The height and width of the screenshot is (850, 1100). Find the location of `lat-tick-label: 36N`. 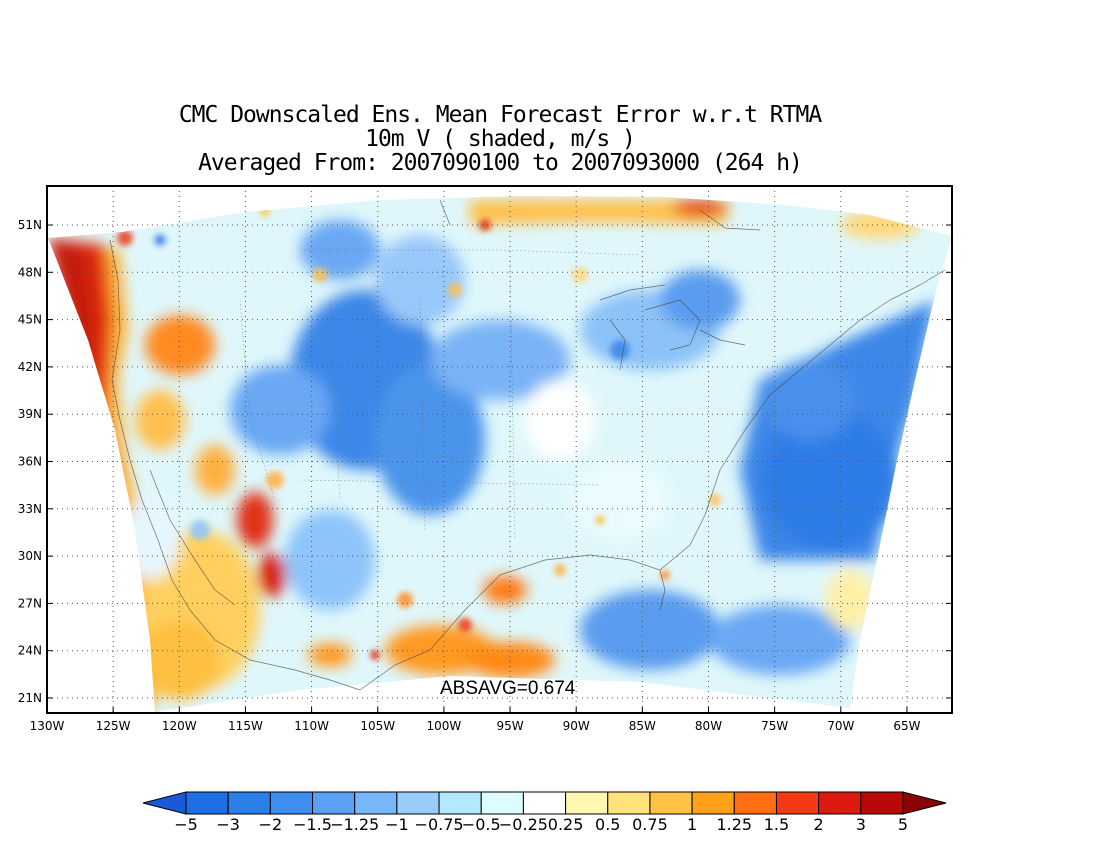

lat-tick-label: 36N is located at coordinates (30, 462).